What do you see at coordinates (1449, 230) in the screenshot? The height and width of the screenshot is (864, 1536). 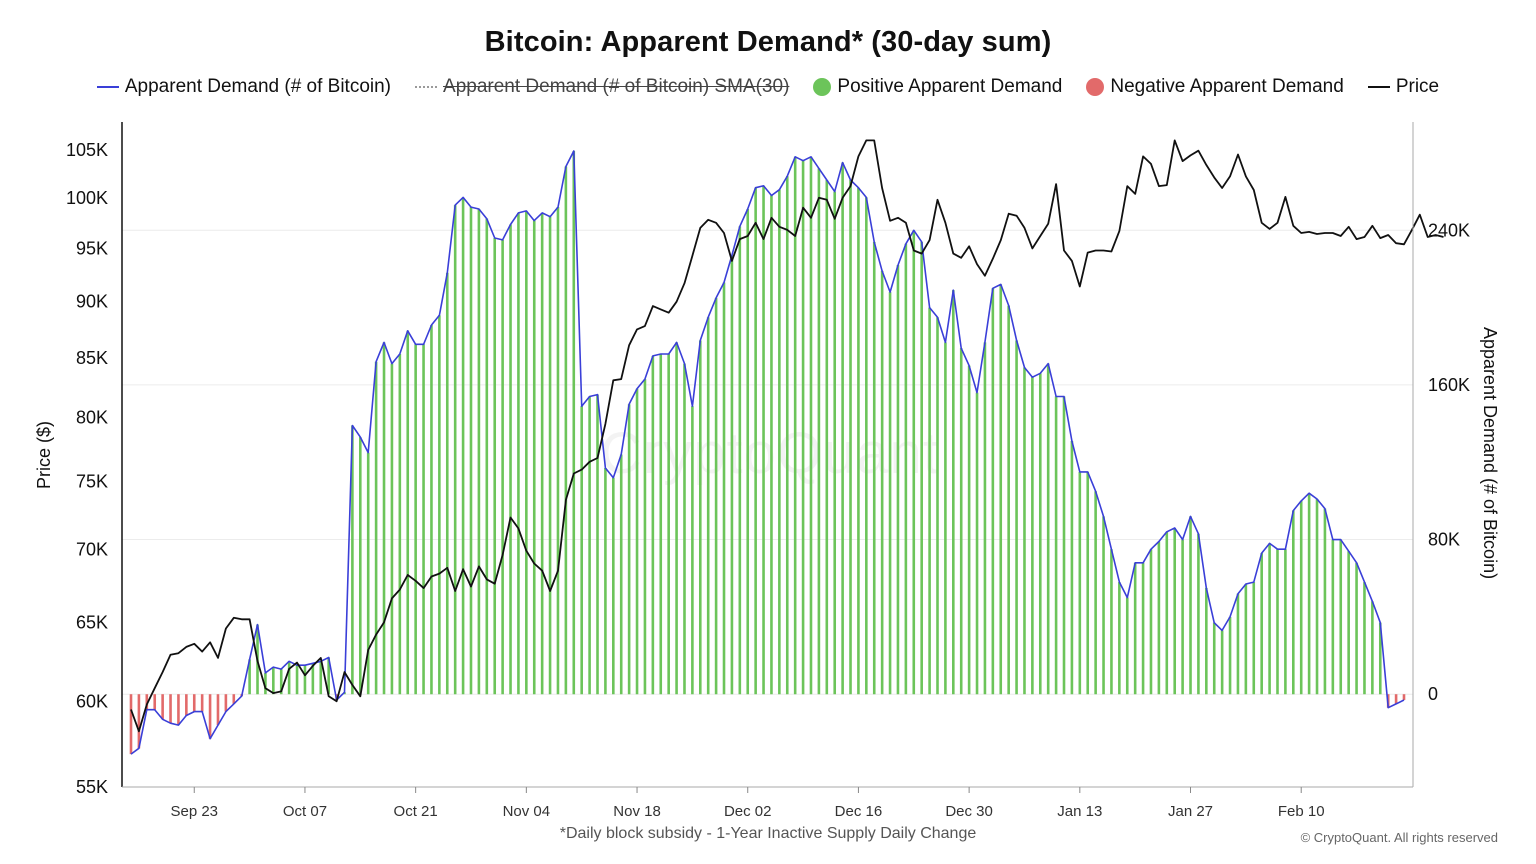 I see `right-tick-label: 240K` at bounding box center [1449, 230].